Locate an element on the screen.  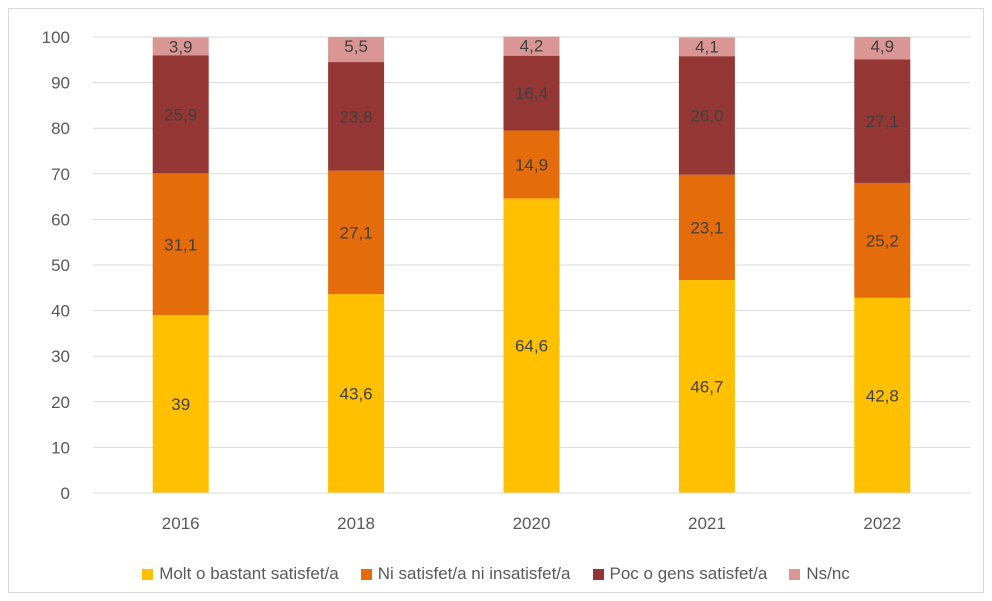
x-tick-label: 2016 is located at coordinates (181, 523).